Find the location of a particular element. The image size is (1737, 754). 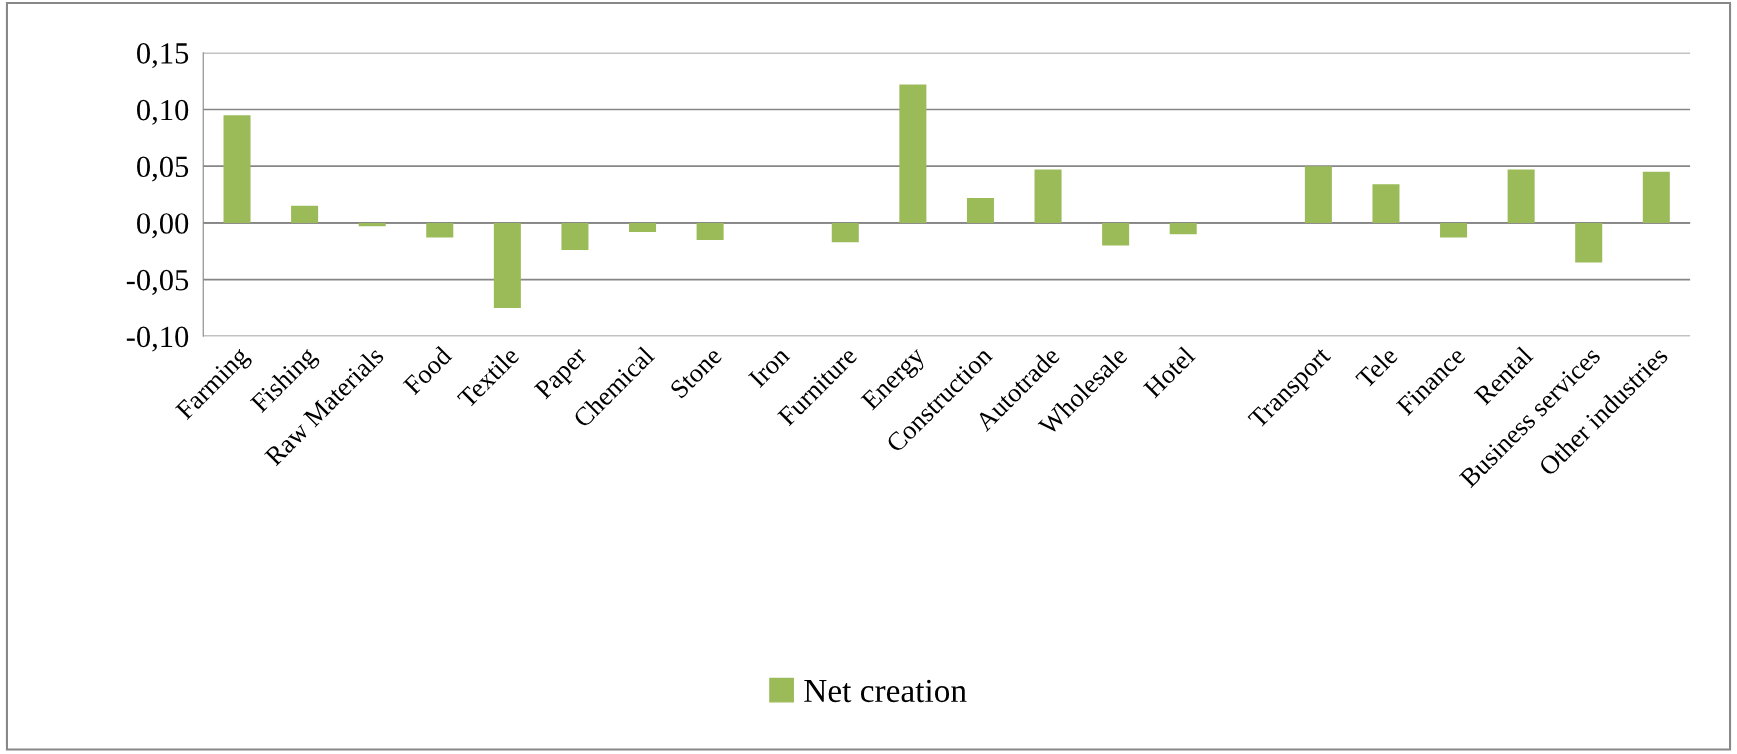

y-tick-label: 0,05 is located at coordinates (163, 169).